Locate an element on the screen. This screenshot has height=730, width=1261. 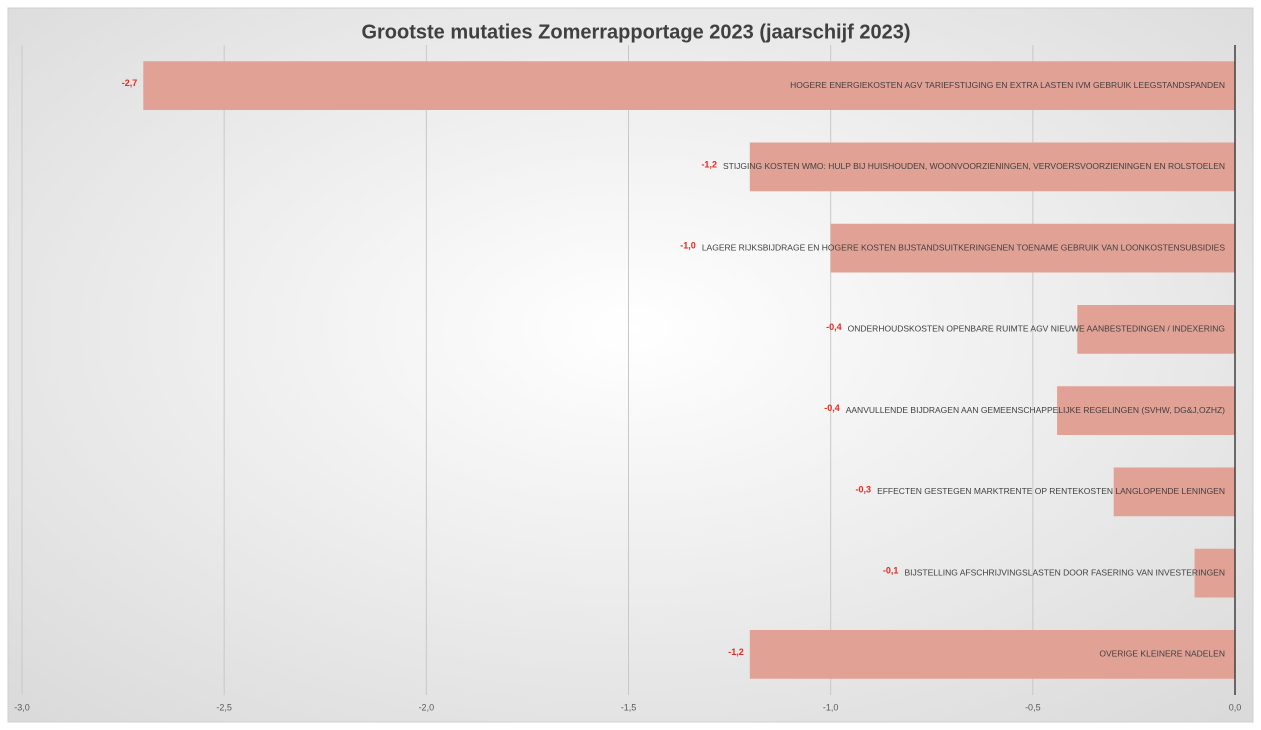
x-tick-label: -2,5 is located at coordinates (224, 707).